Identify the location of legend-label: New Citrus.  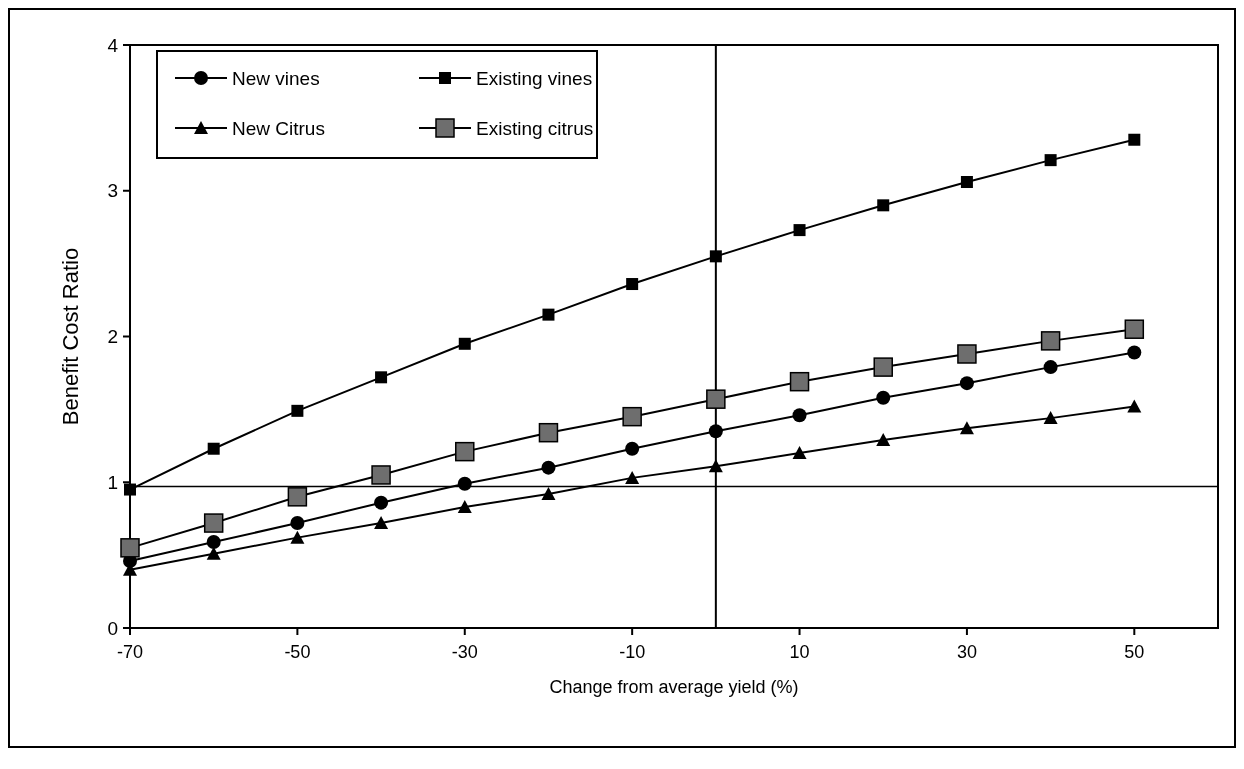
(278, 128).